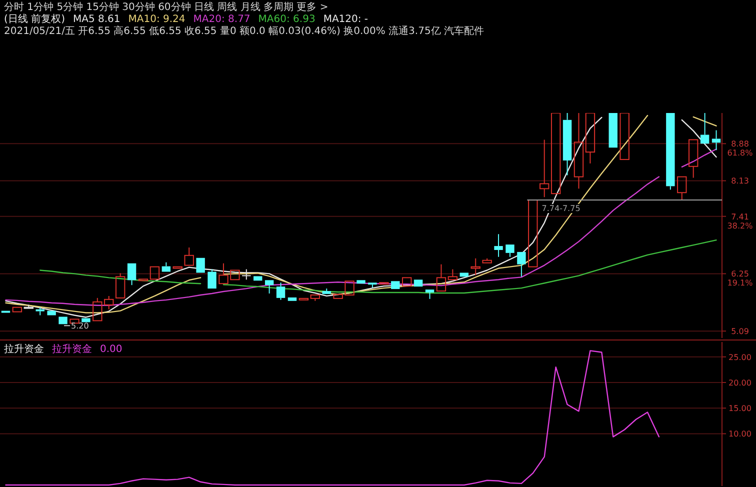 Image resolution: width=756 pixels, height=487 pixels. I want to click on y-tick-label: 15.00, so click(740, 409).